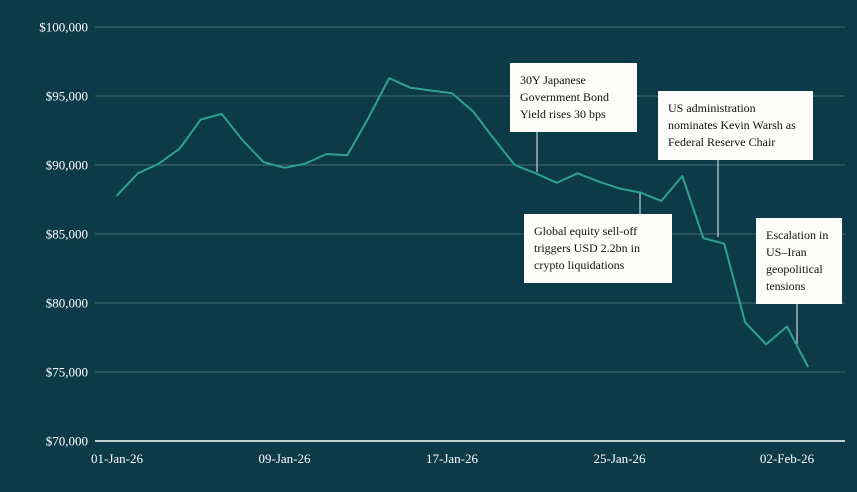 This screenshot has height=492, width=857. What do you see at coordinates (285, 458) in the screenshot?
I see `x-axis-label: 09-Jan-26` at bounding box center [285, 458].